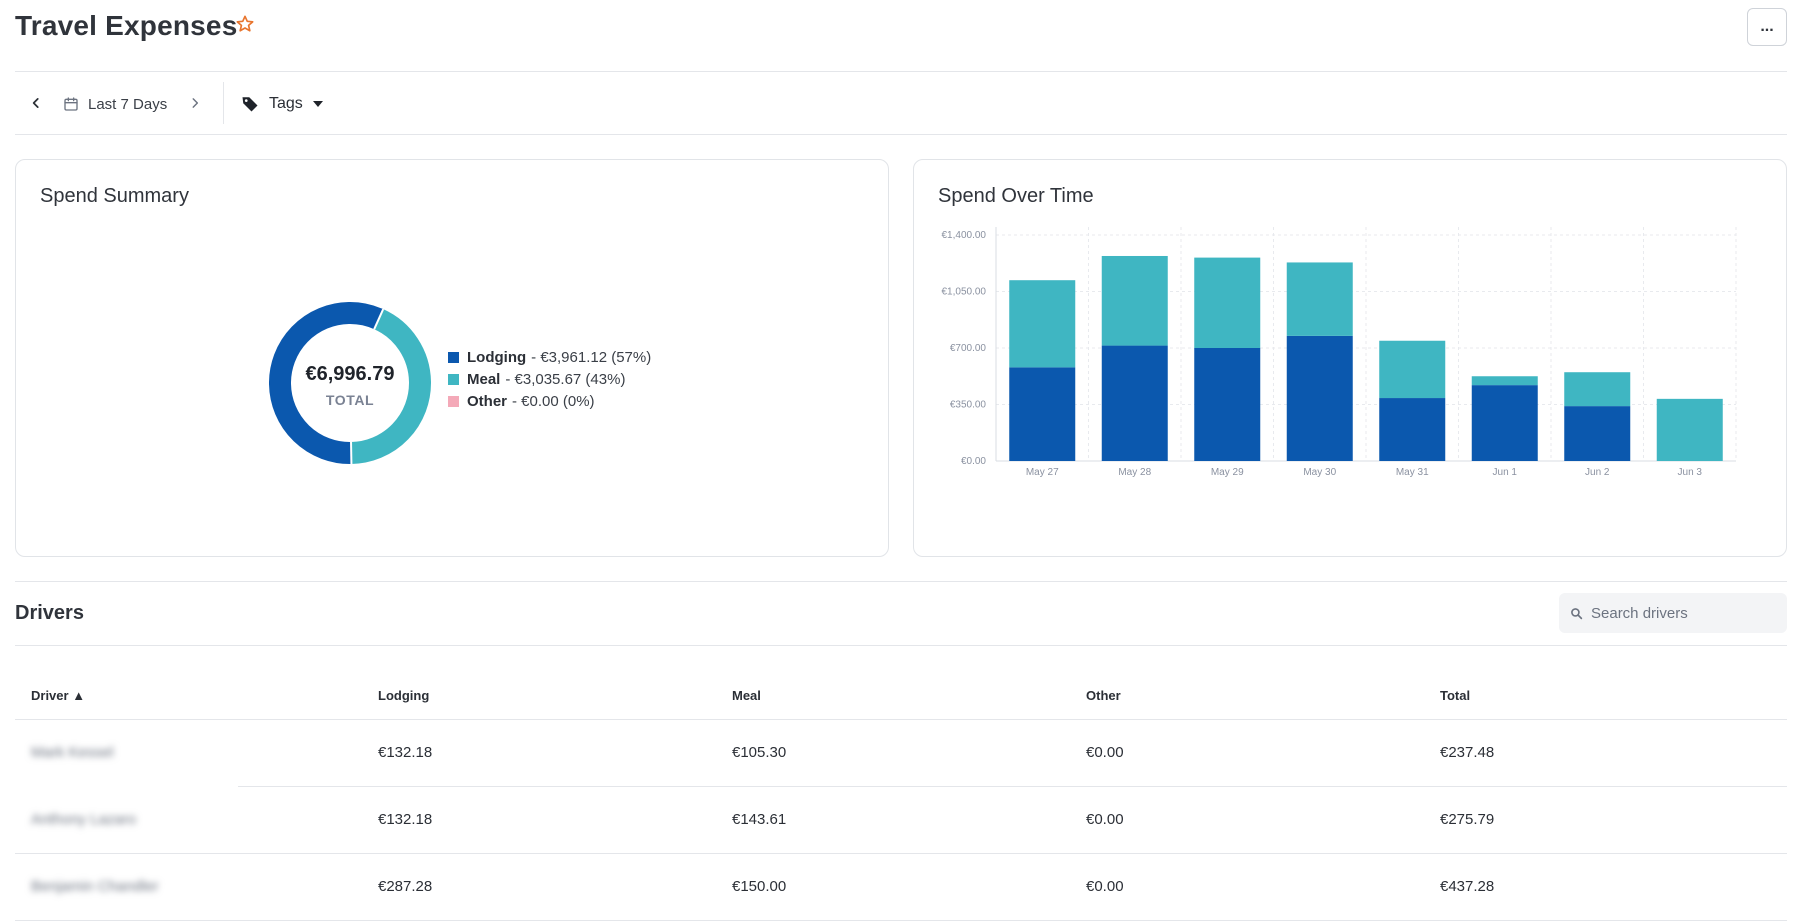  What do you see at coordinates (968, 348) in the screenshot?
I see `y-tick-label: €700.00` at bounding box center [968, 348].